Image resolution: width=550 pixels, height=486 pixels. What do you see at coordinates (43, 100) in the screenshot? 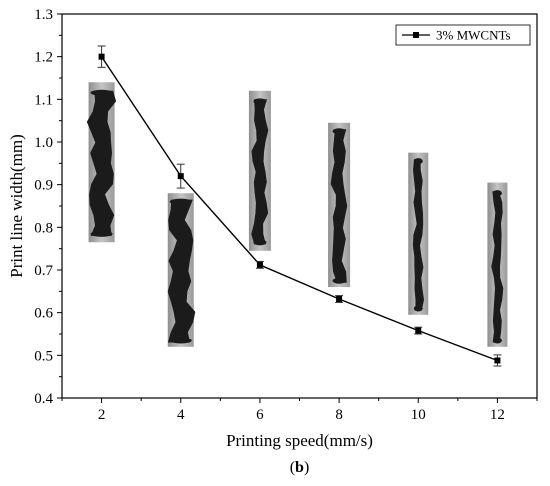
I see `y-tick-label: 1.1` at bounding box center [43, 100].